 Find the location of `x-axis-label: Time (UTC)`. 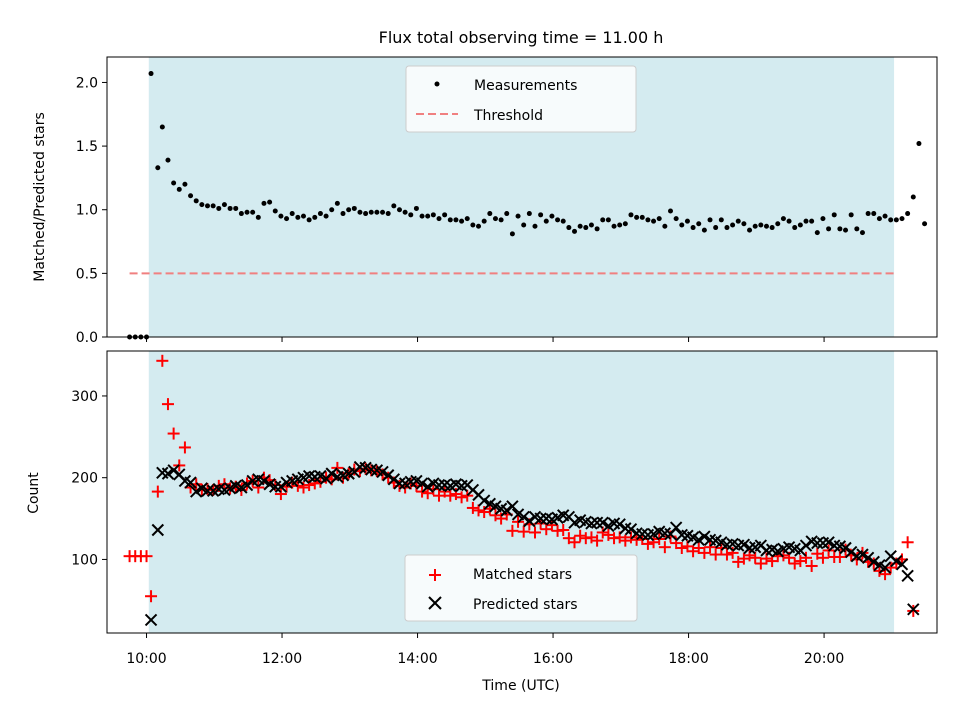

x-axis-label: Time (UTC) is located at coordinates (520, 686).